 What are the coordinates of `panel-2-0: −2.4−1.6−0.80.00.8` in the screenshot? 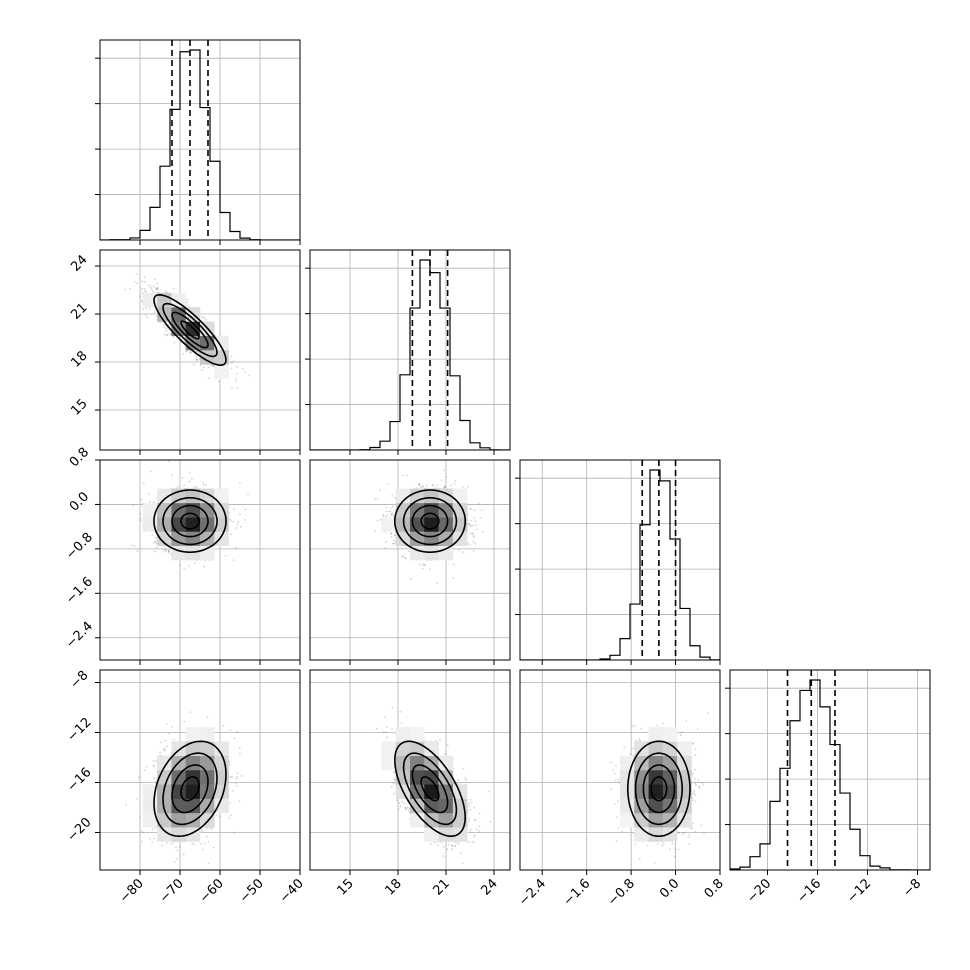 It's located at (182, 555).